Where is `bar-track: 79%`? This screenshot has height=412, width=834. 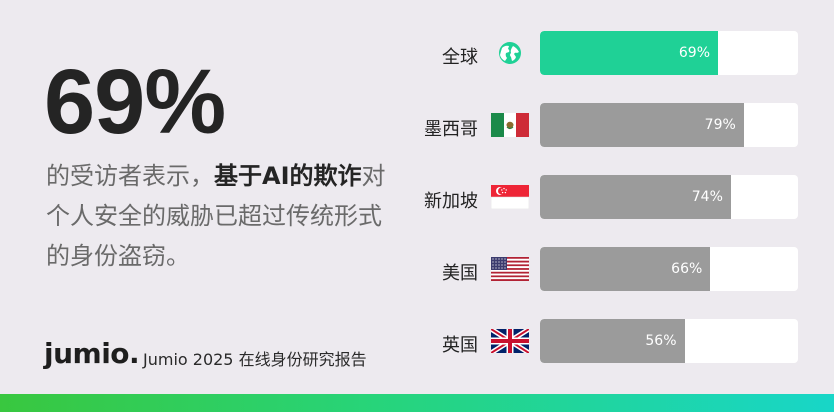 bar-track: 79% is located at coordinates (669, 125).